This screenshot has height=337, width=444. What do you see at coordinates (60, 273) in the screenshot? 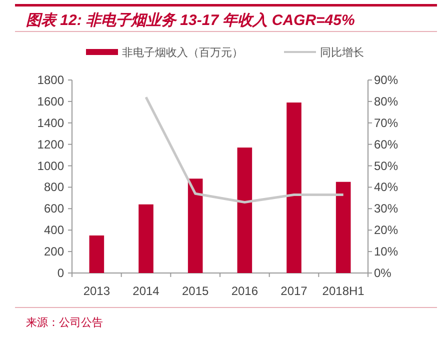
I see `y-tick-label: 0` at bounding box center [60, 273].